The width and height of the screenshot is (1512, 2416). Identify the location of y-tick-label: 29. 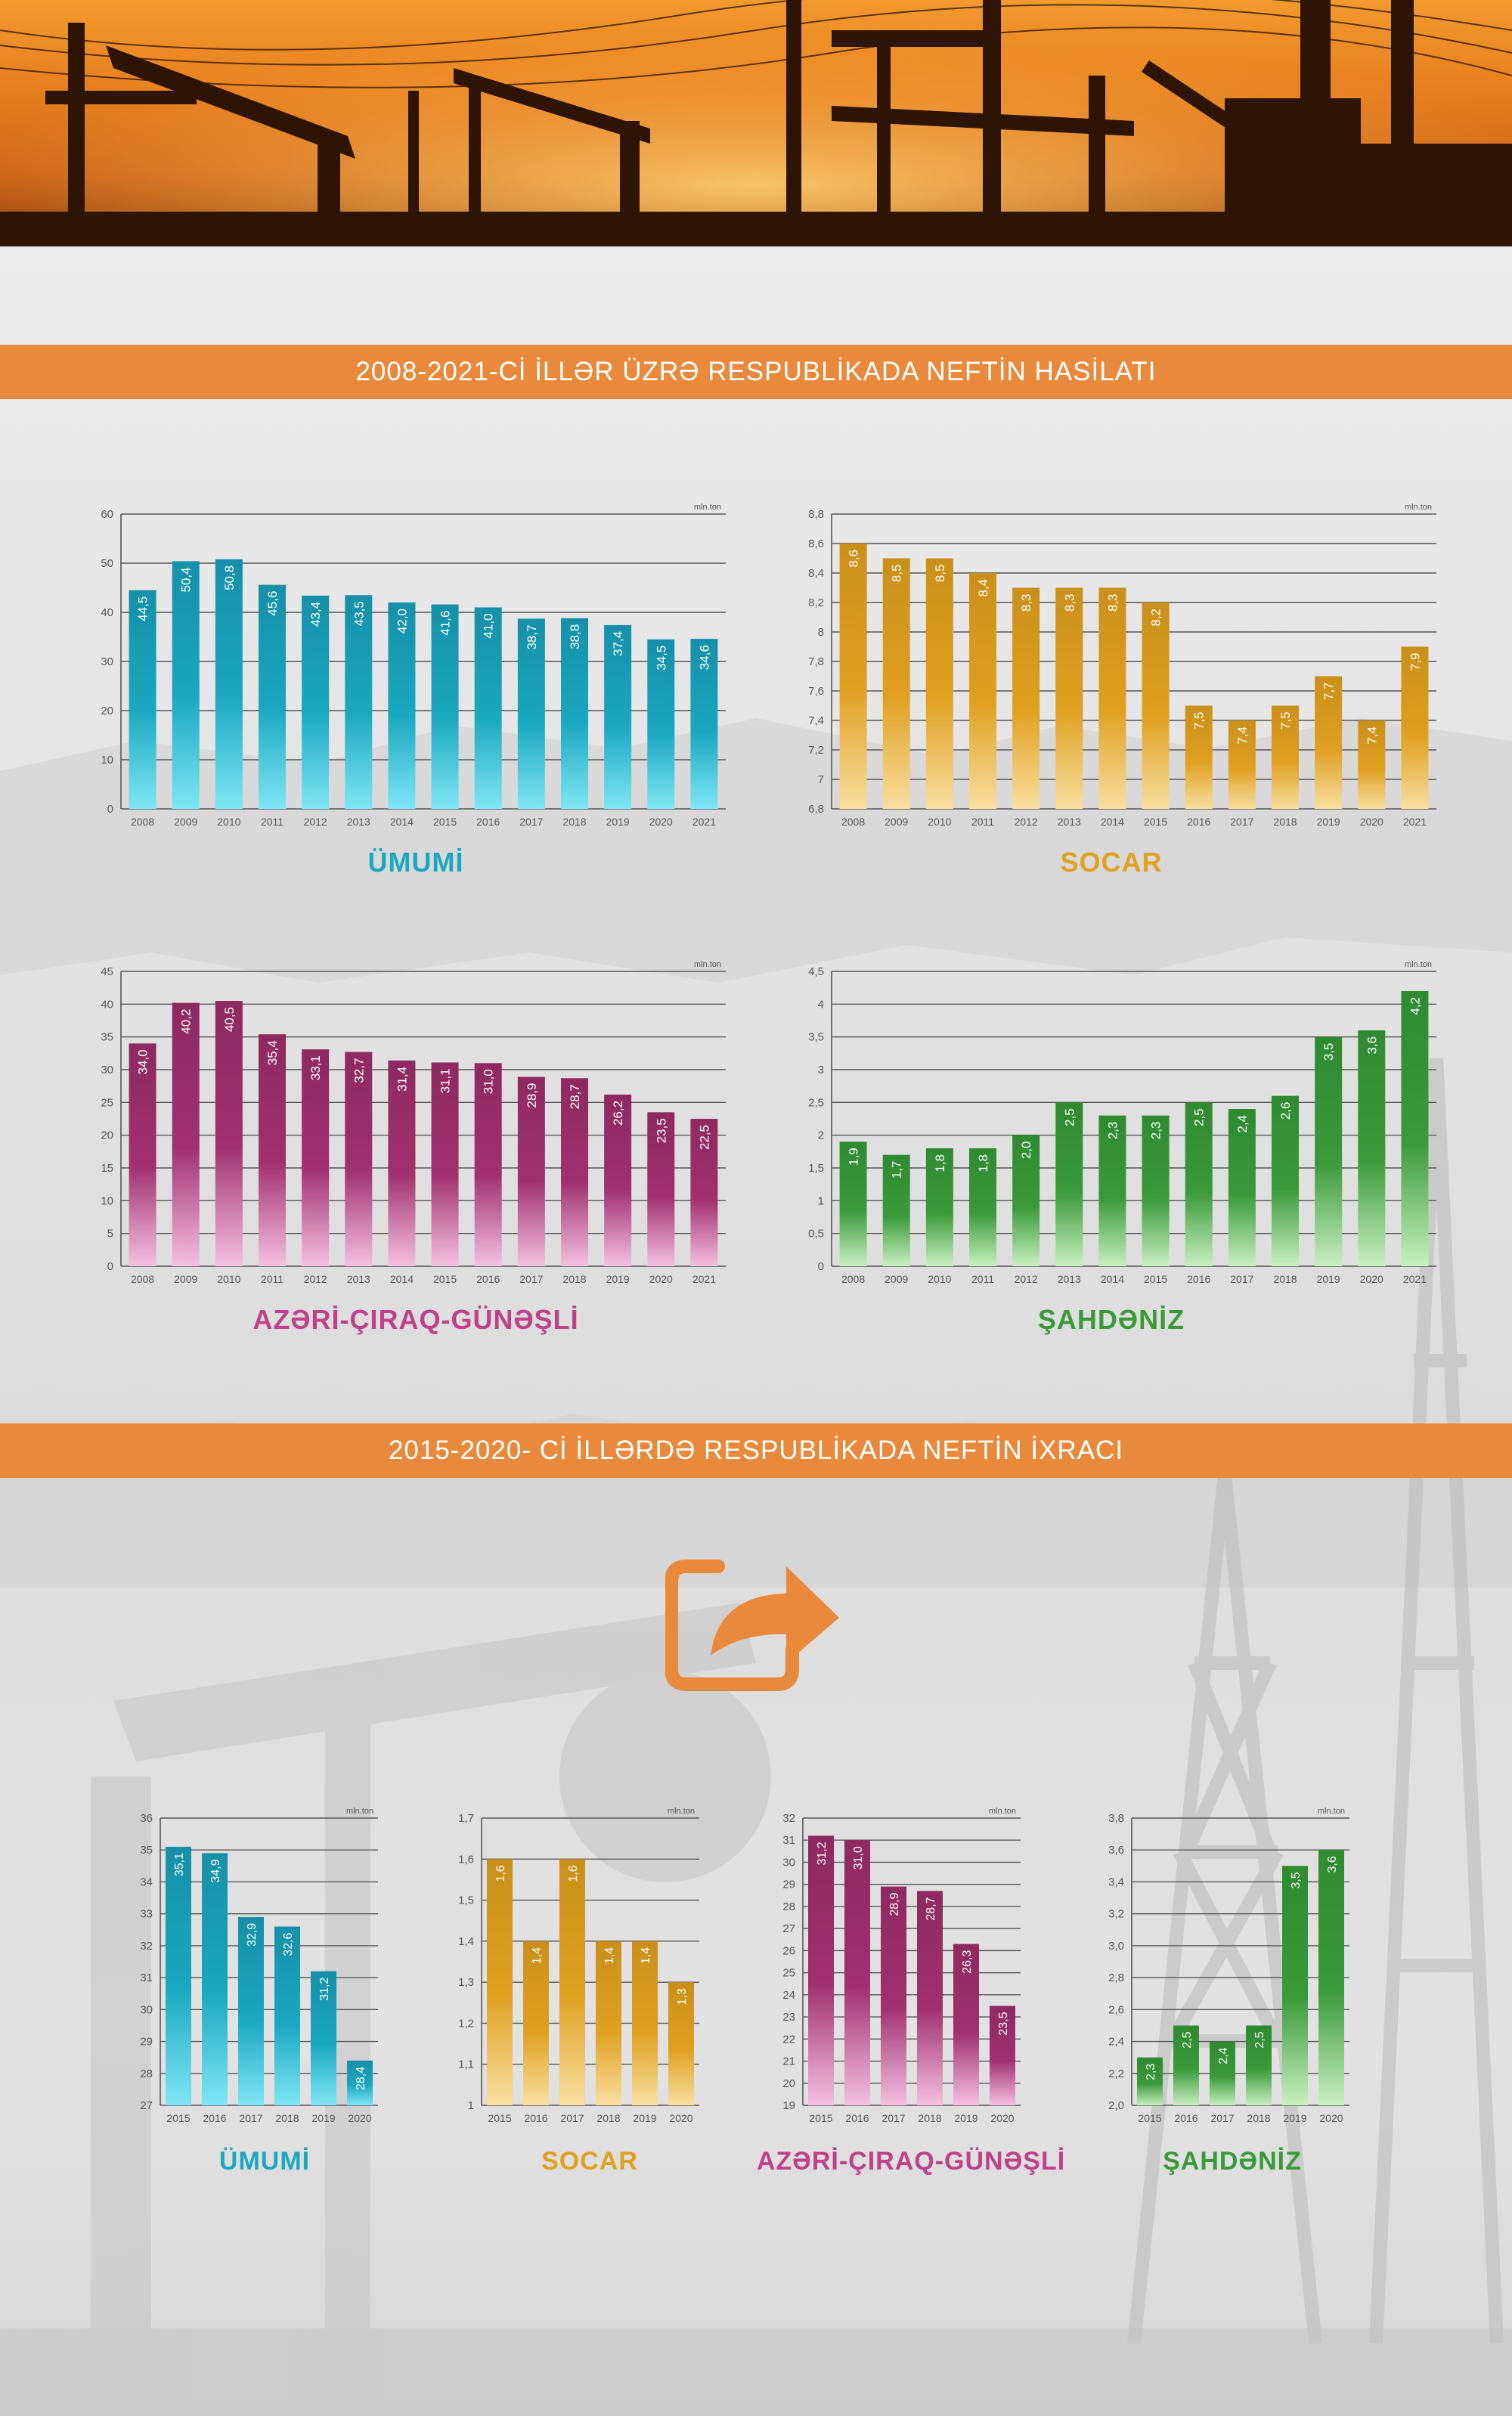
(788, 1885).